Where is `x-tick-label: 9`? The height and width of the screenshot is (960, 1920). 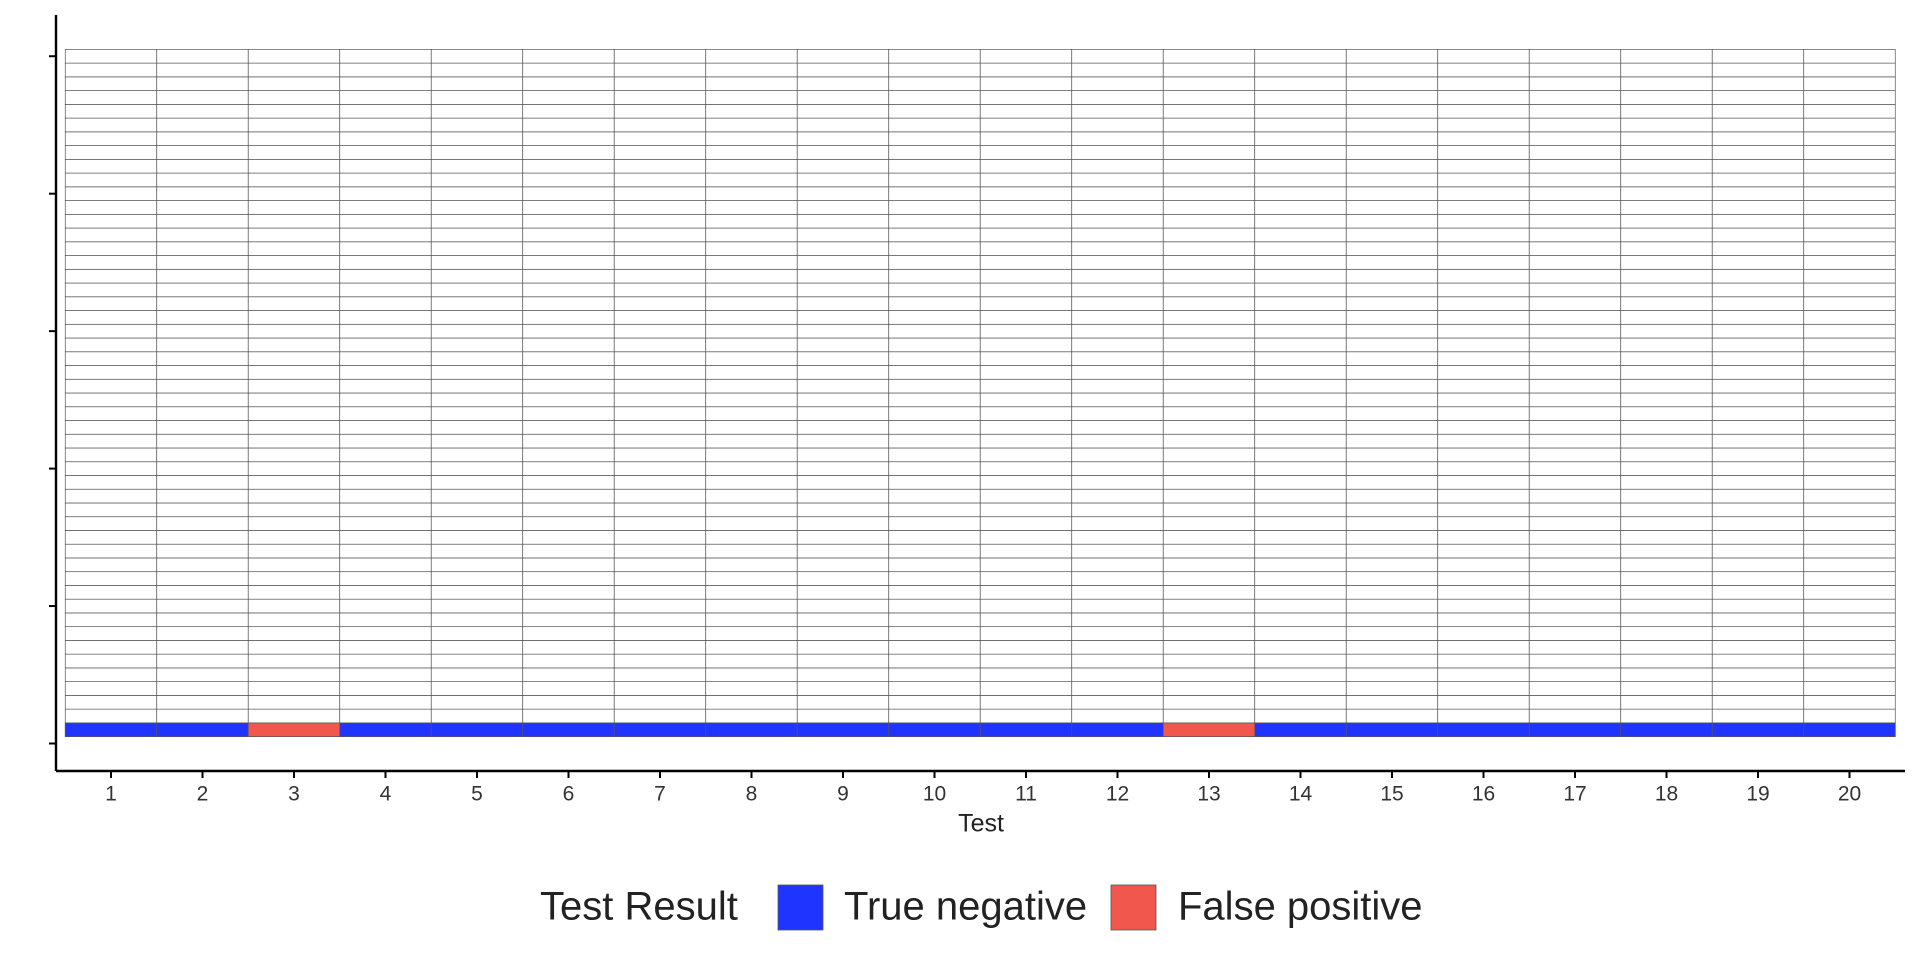 x-tick-label: 9 is located at coordinates (843, 794).